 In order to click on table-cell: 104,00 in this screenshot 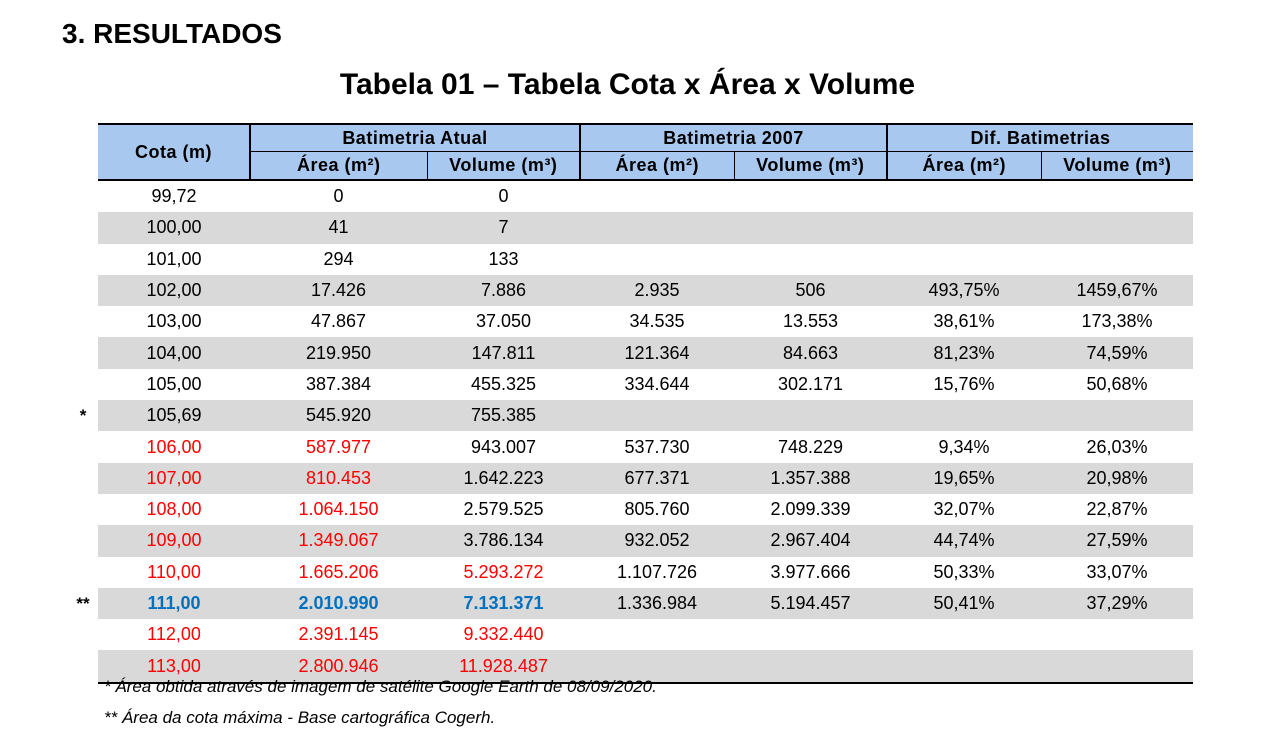, I will do `click(174, 353)`.